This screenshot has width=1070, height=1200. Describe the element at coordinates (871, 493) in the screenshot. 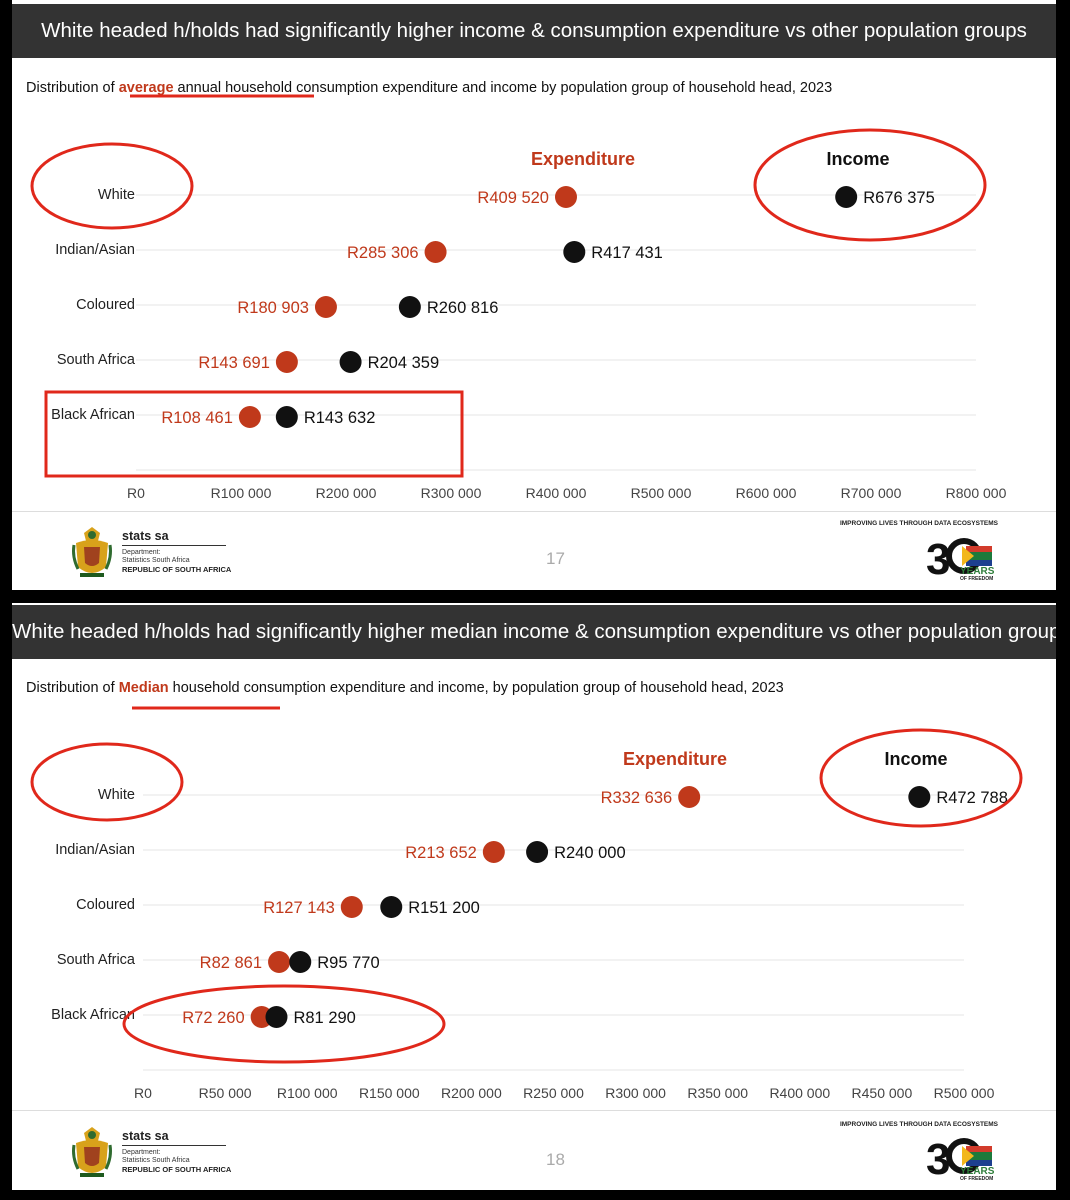

I see `x-tick-label: R700 000` at that location.